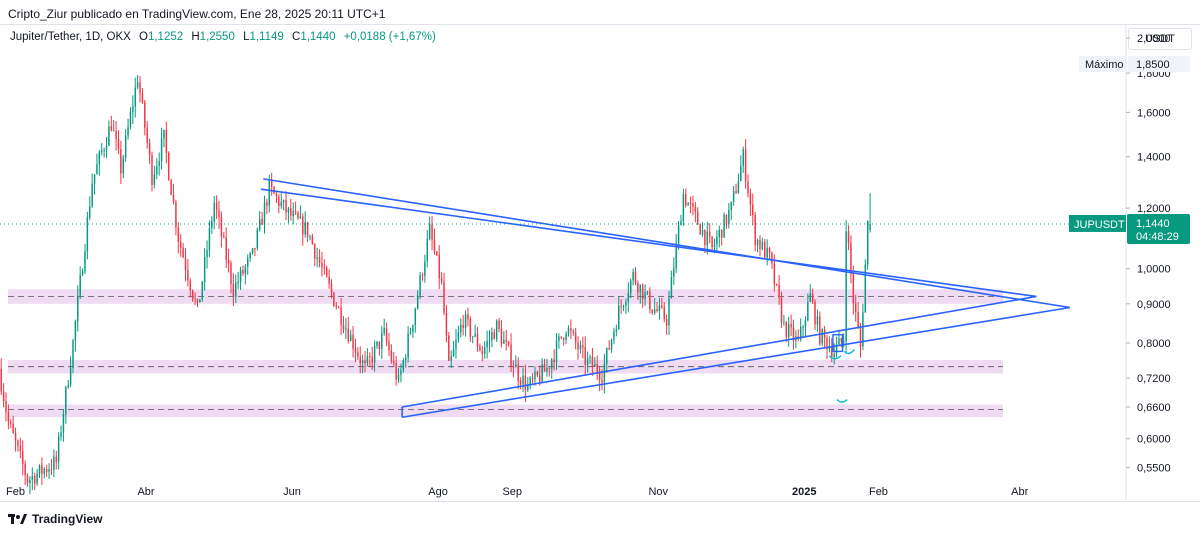  What do you see at coordinates (505, 367) in the screenshot?
I see `support-zone` at bounding box center [505, 367].